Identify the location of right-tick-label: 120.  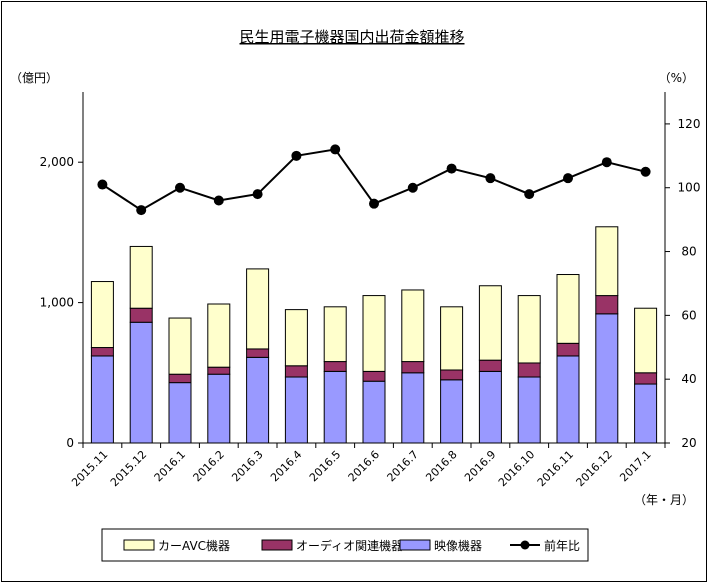
(689, 124).